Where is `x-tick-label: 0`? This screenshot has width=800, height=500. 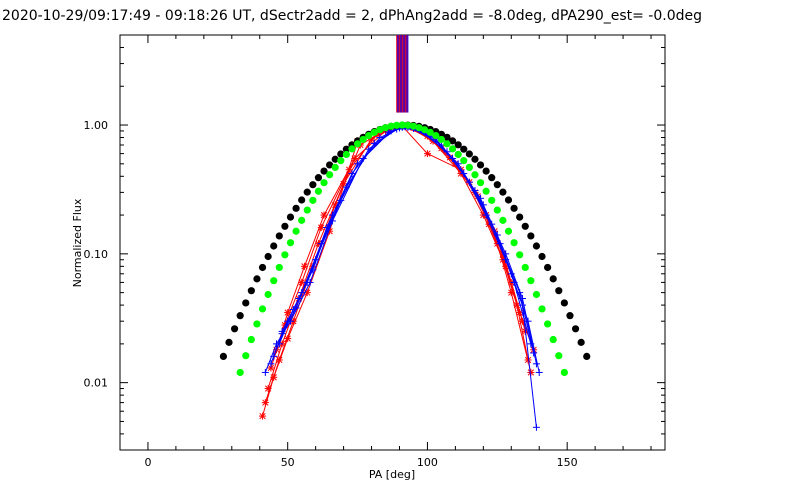
x-tick-label: 0 is located at coordinates (147, 462).